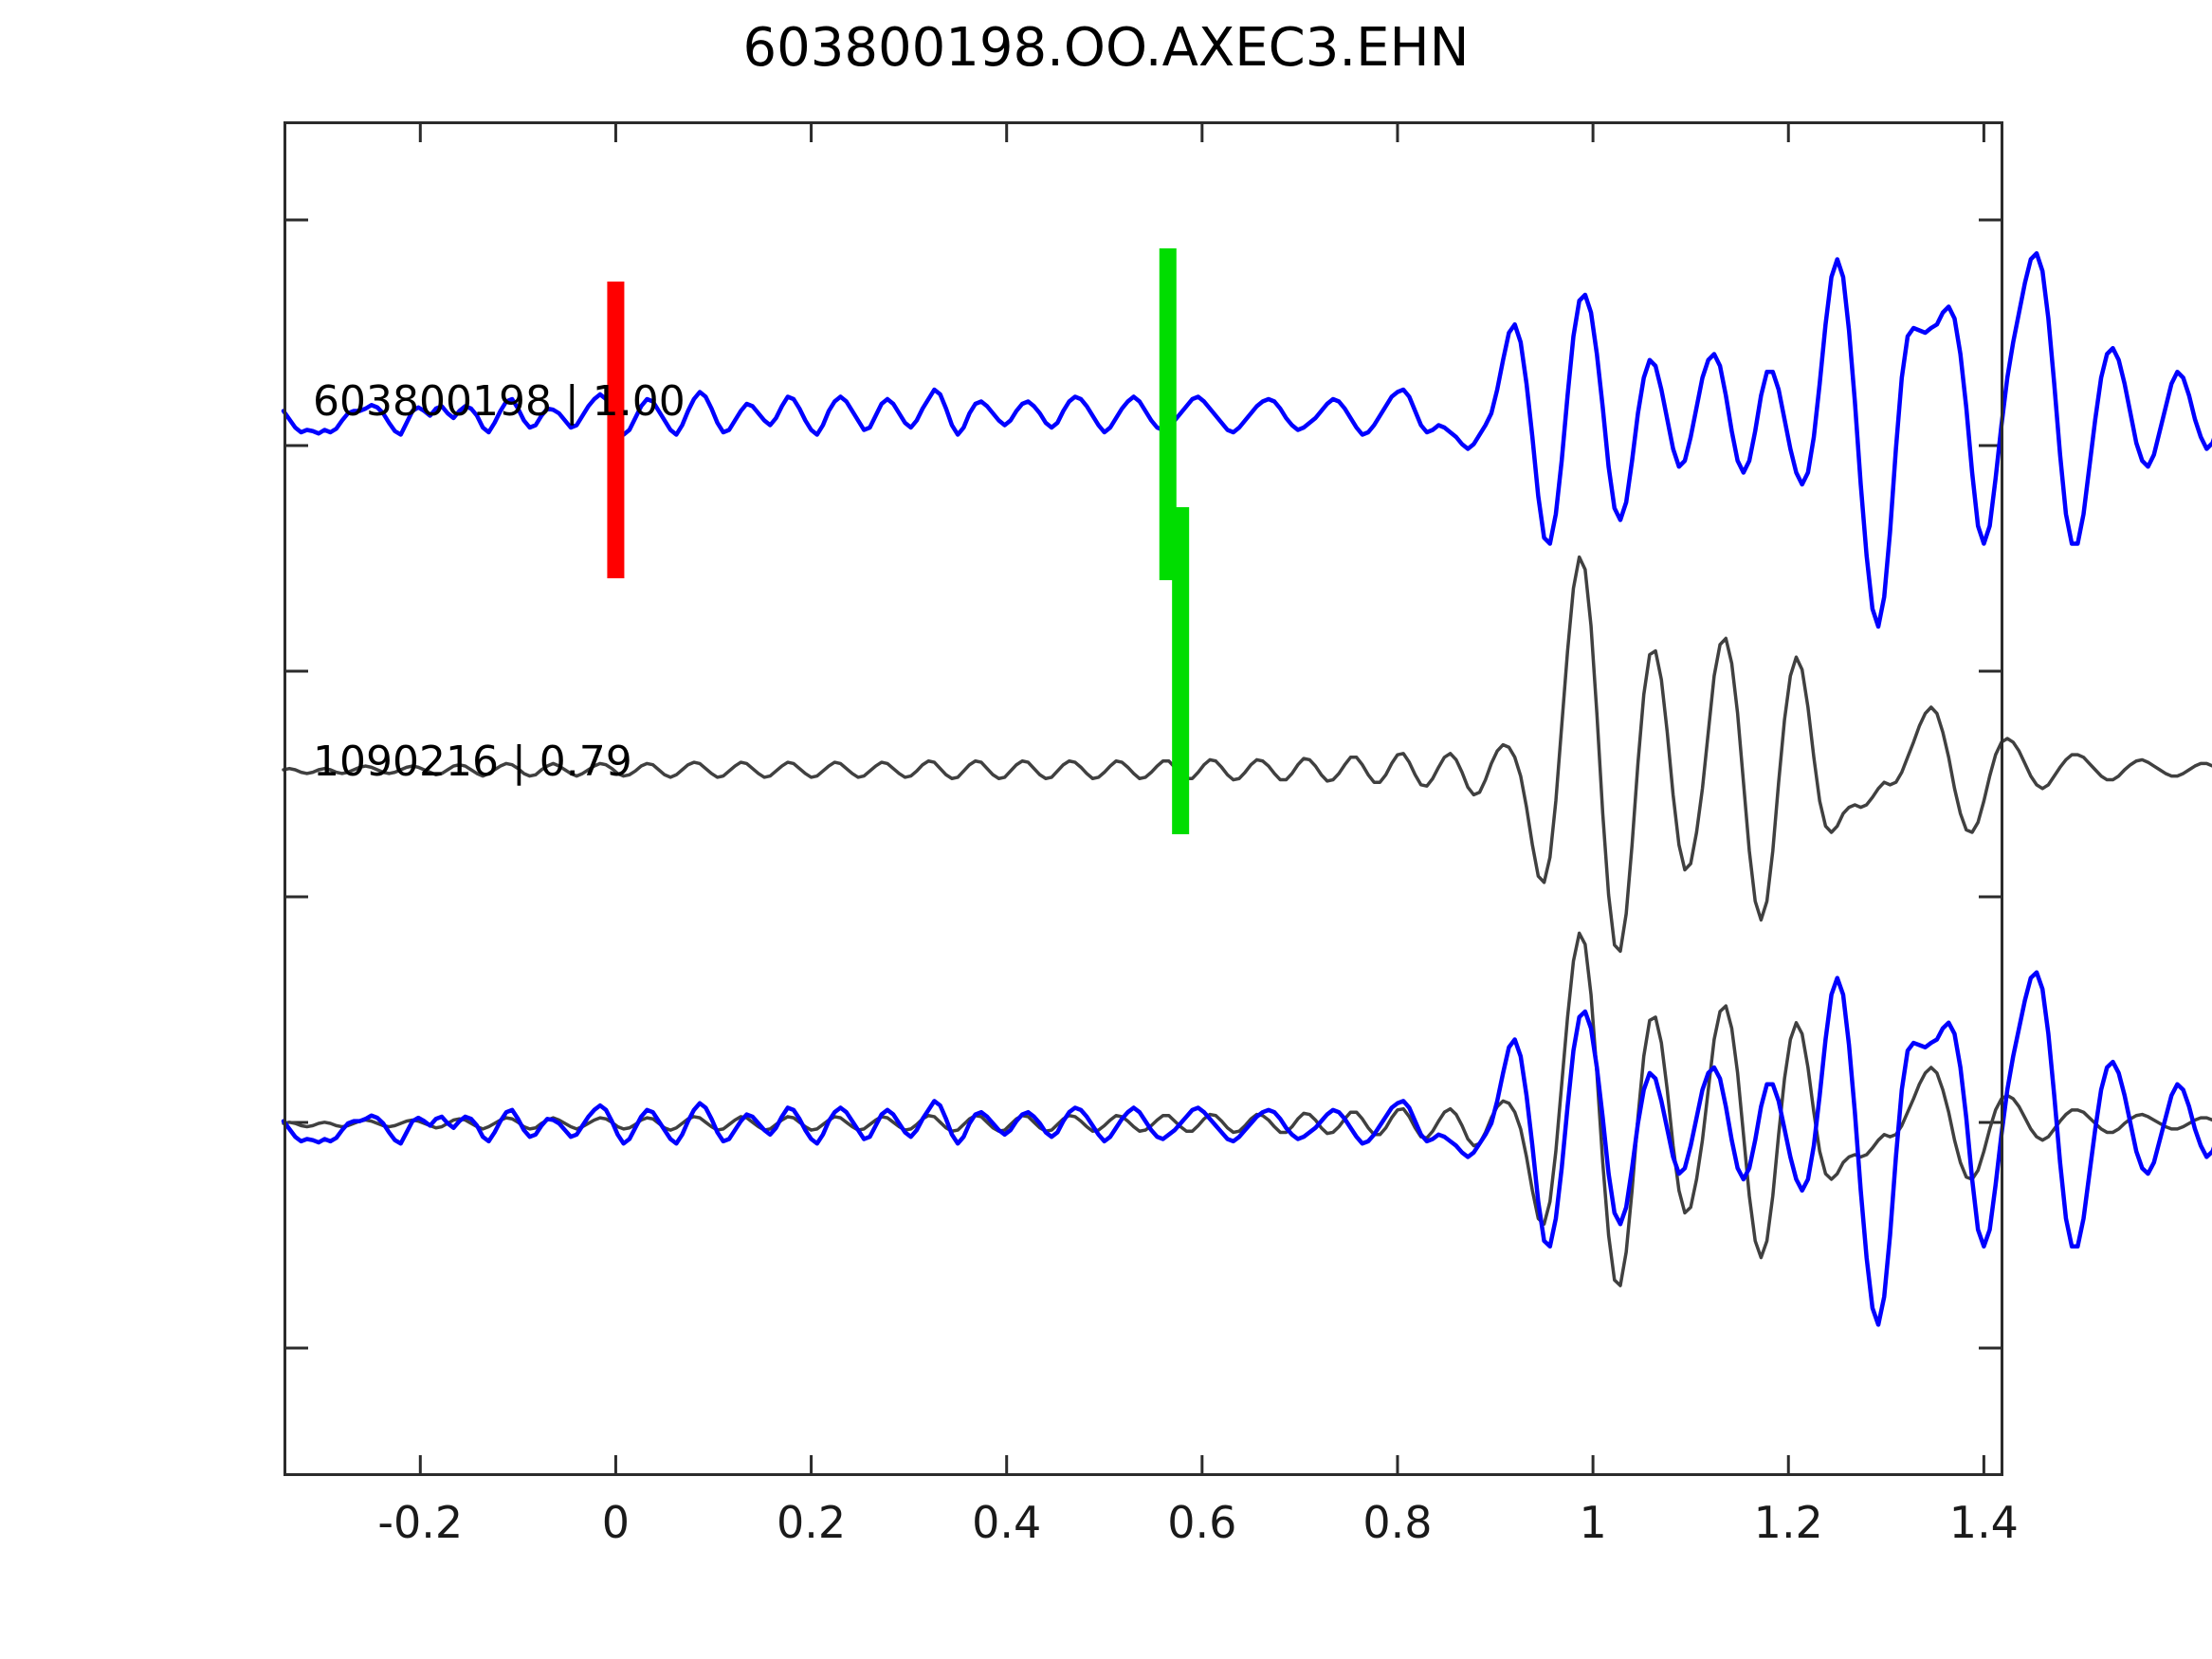  What do you see at coordinates (616, 1522) in the screenshot?
I see `x-tick-label: 0` at bounding box center [616, 1522].